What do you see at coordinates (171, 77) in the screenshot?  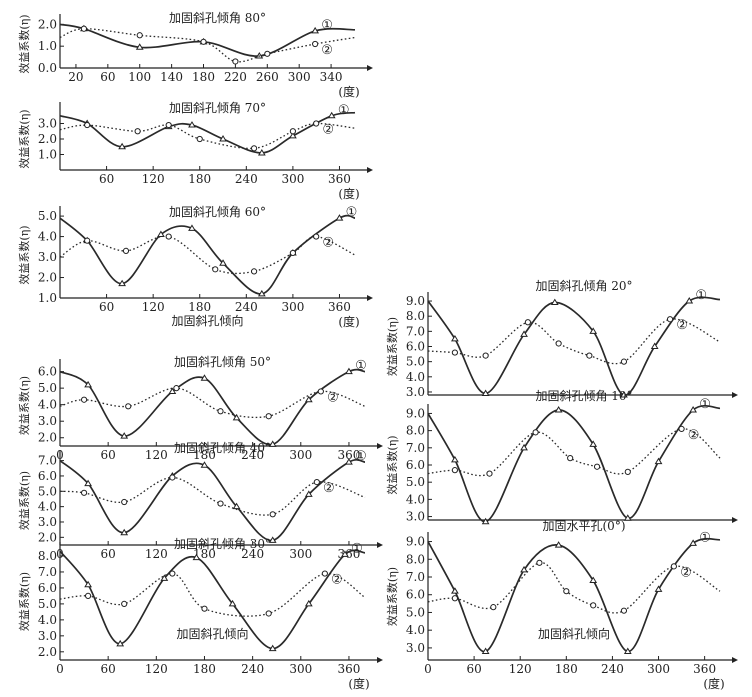 I see `x-tick-label: 140` at bounding box center [171, 77].